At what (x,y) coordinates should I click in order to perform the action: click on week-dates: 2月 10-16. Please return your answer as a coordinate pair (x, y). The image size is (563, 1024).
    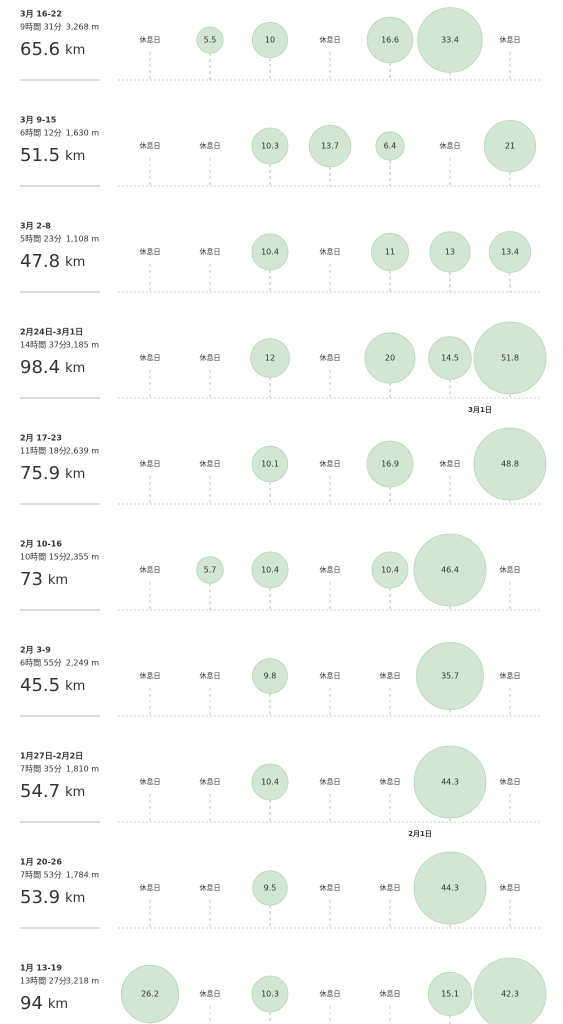
    Looking at the image, I should click on (41, 544).